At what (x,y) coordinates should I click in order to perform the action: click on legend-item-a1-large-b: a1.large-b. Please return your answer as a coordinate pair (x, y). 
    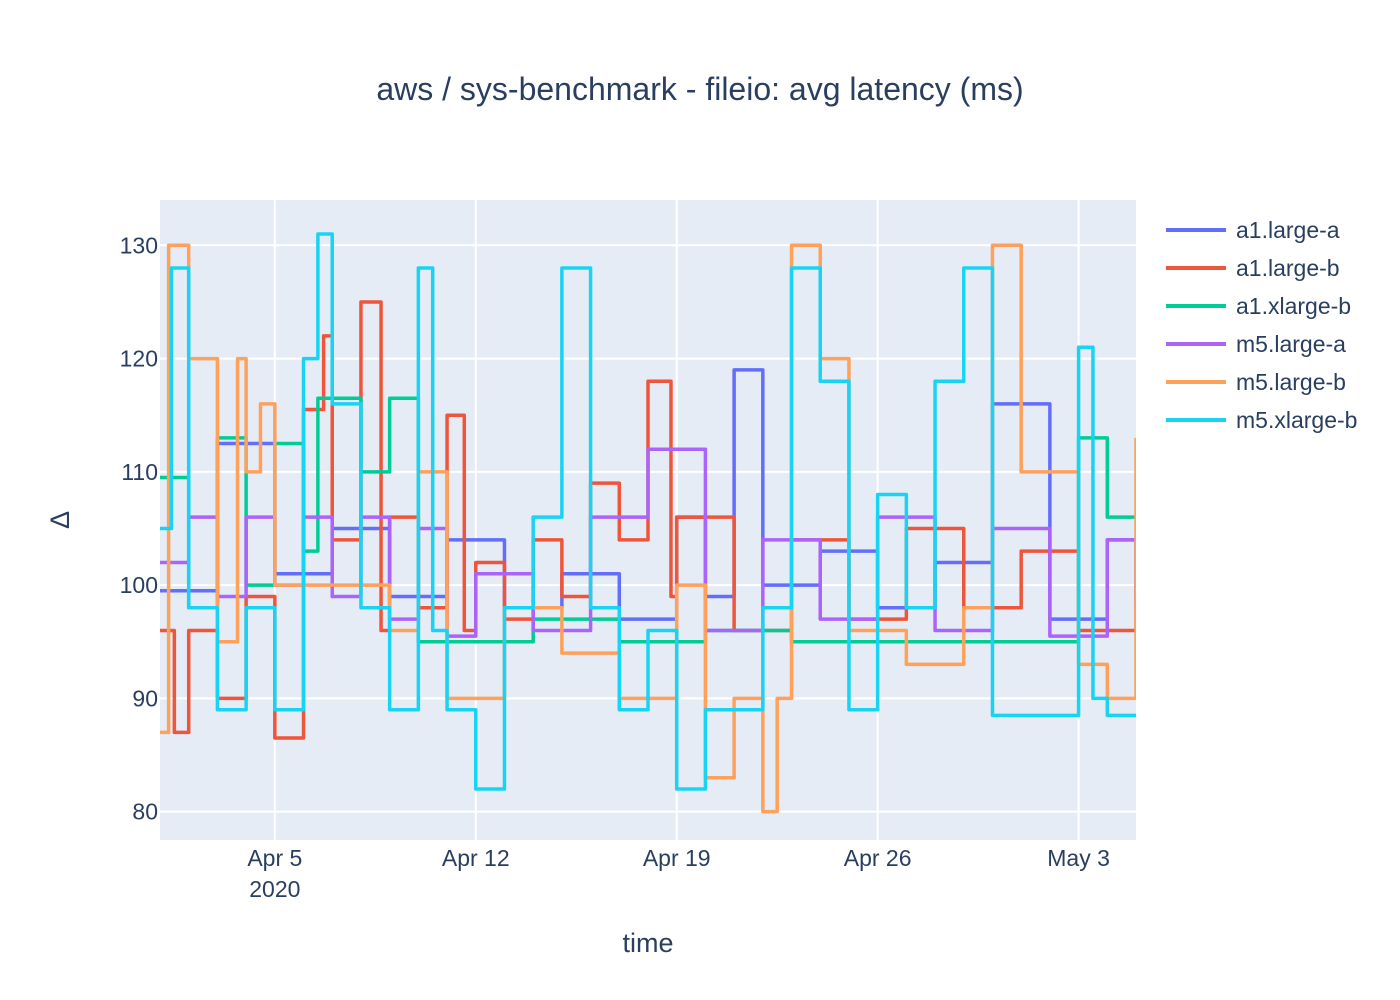
    Looking at the image, I should click on (1253, 268).